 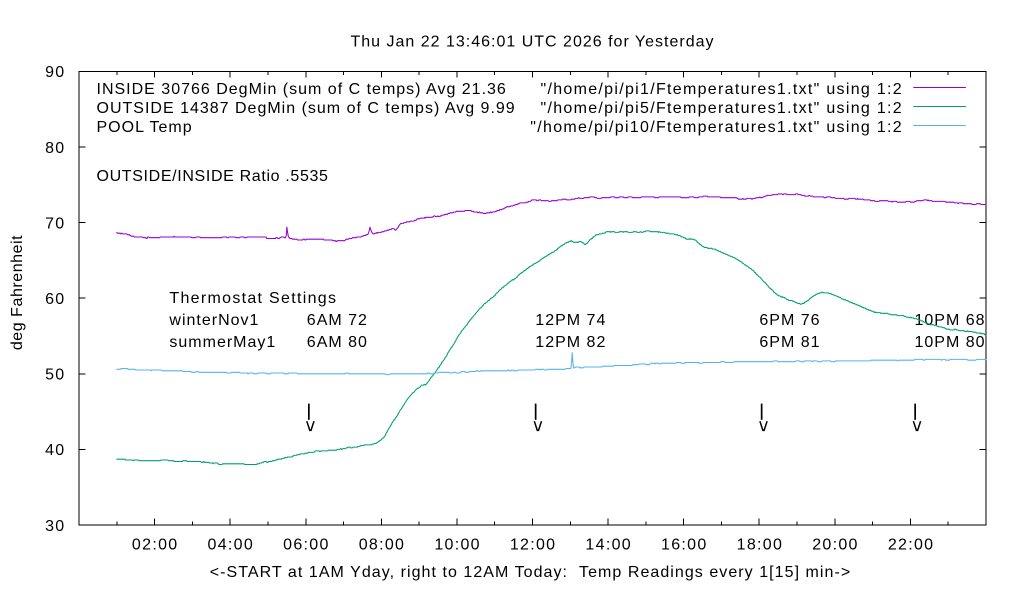 What do you see at coordinates (570, 342) in the screenshot?
I see `svg-text: 12PM 82` at bounding box center [570, 342].